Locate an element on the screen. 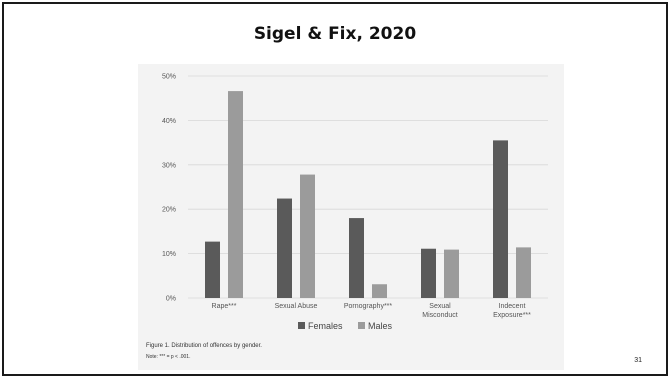 Image resolution: width=670 pixels, height=378 pixels. y-tick-label: 50% is located at coordinates (169, 77).